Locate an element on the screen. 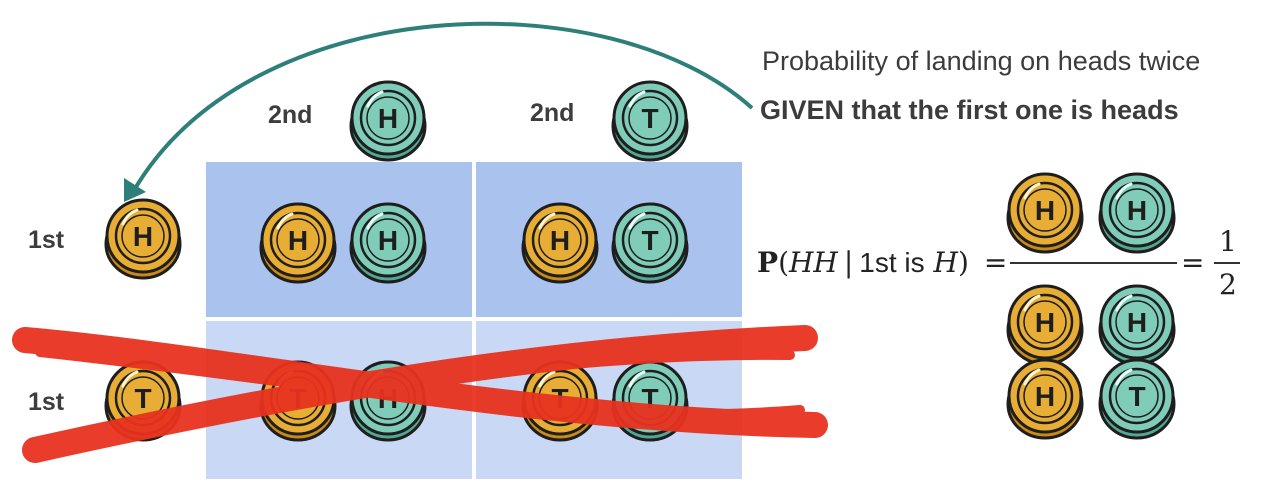 Image resolution: width=1261 pixels, height=503 pixels. equals-sign: = is located at coordinates (995, 262).